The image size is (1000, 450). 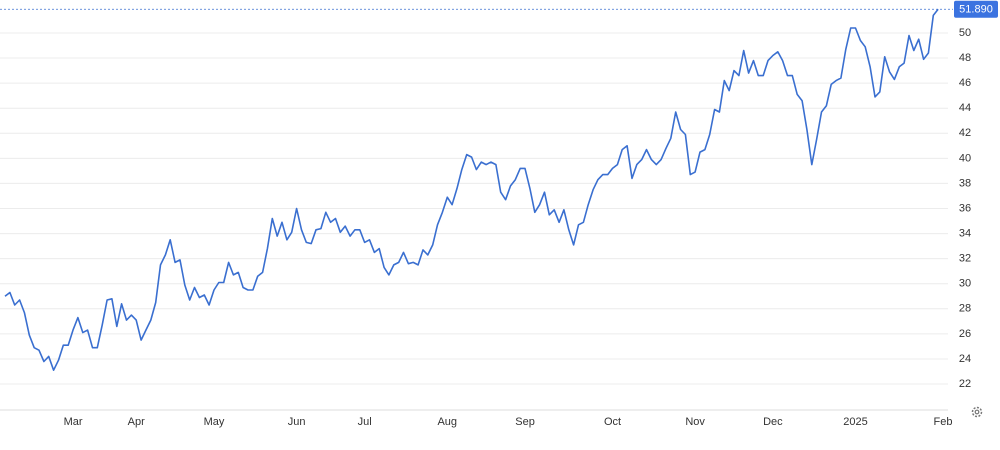 I want to click on x-tick-label: Apr, so click(x=136, y=422).